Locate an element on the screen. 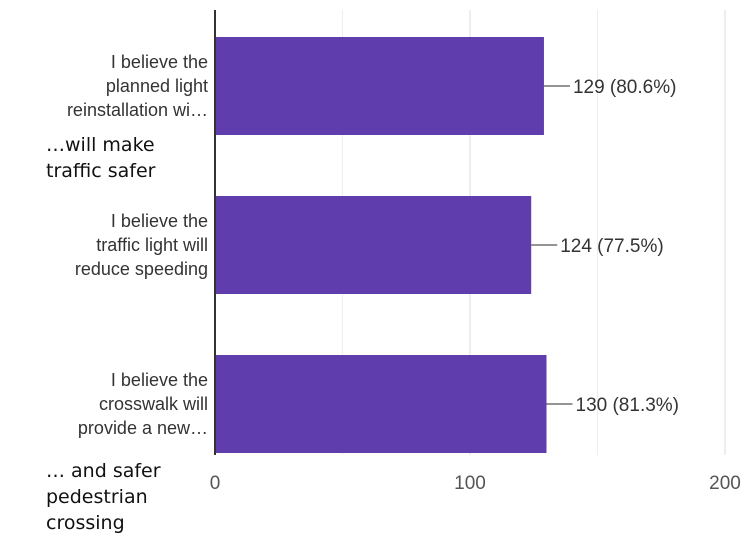 This screenshot has width=749, height=545. category-label-2-line-3: reduce speeding is located at coordinates (141, 269).